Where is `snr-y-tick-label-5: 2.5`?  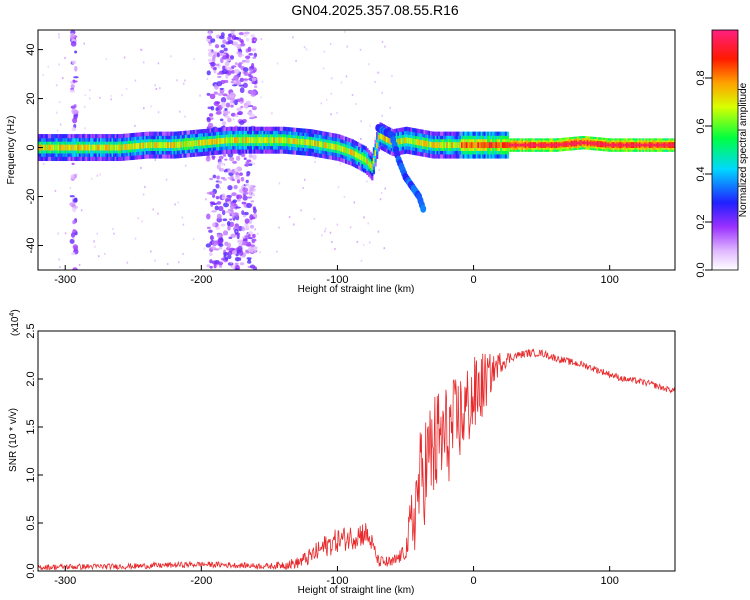 snr-y-tick-label-5: 2.5 is located at coordinates (31, 330).